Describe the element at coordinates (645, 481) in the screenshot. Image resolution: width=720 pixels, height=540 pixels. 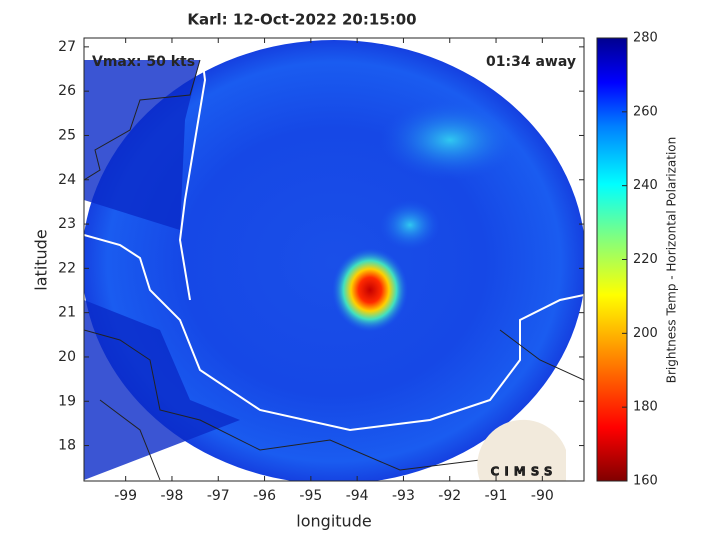
I see `colorbar-tick-label: 160` at that location.